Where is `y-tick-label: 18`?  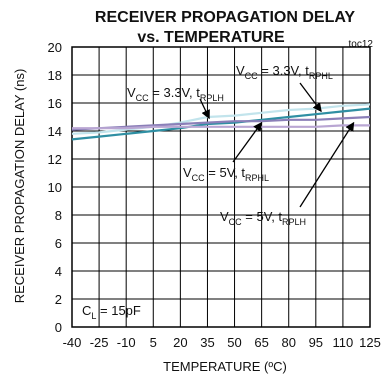 y-tick-label: 18 is located at coordinates (55, 75).